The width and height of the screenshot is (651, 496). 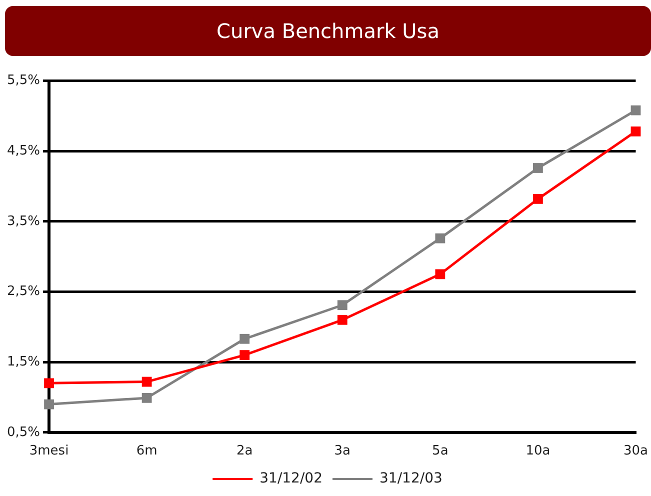 I want to click on x-tick-label: 3mesi, so click(x=49, y=451).